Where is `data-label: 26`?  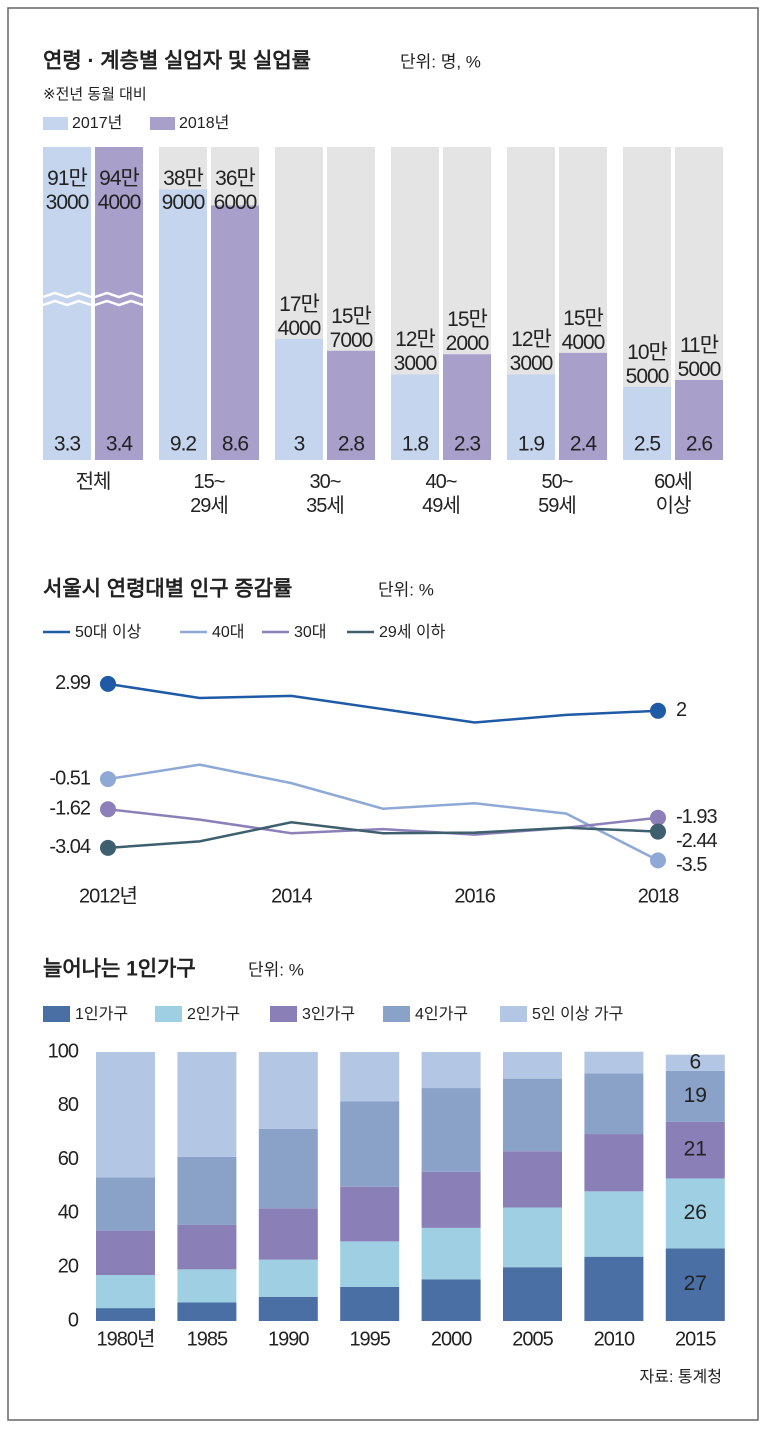 data-label: 26 is located at coordinates (695, 1212).